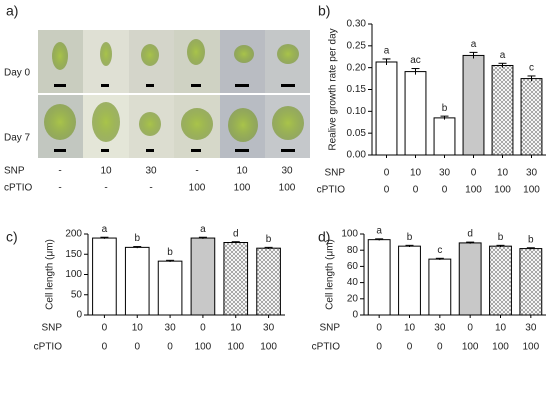 Image resolution: width=550 pixels, height=393 pixels. Describe the element at coordinates (174, 118) in the screenshot. I see `scale-bars` at that location.